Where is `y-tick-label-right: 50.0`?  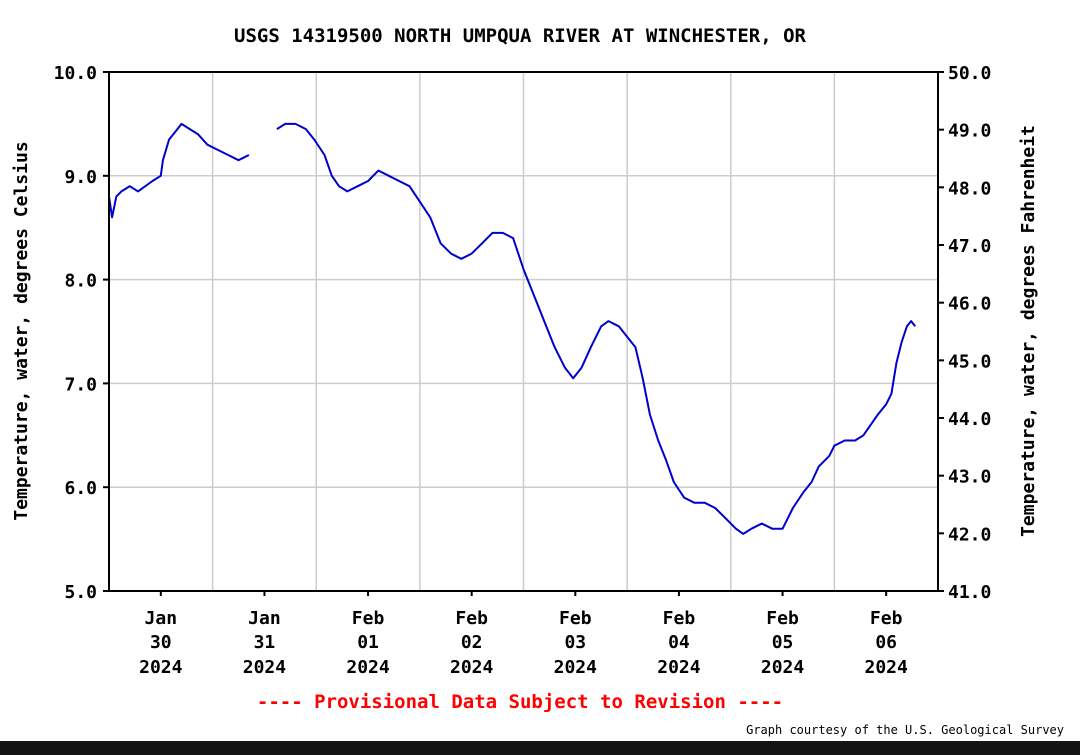 y-tick-label-right: 50.0 is located at coordinates (969, 73).